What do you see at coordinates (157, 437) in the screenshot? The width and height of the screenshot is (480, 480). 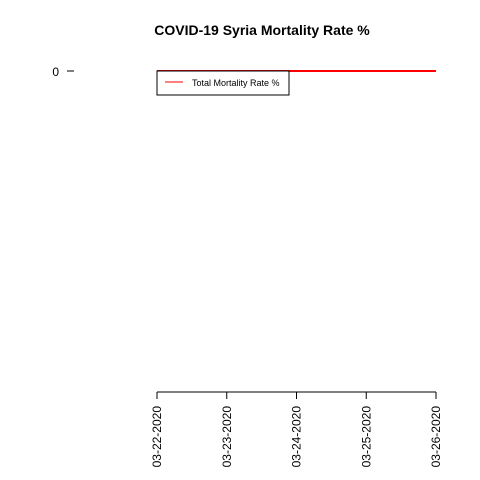 I see `x-tick-label: 03-22-2020` at bounding box center [157, 437].